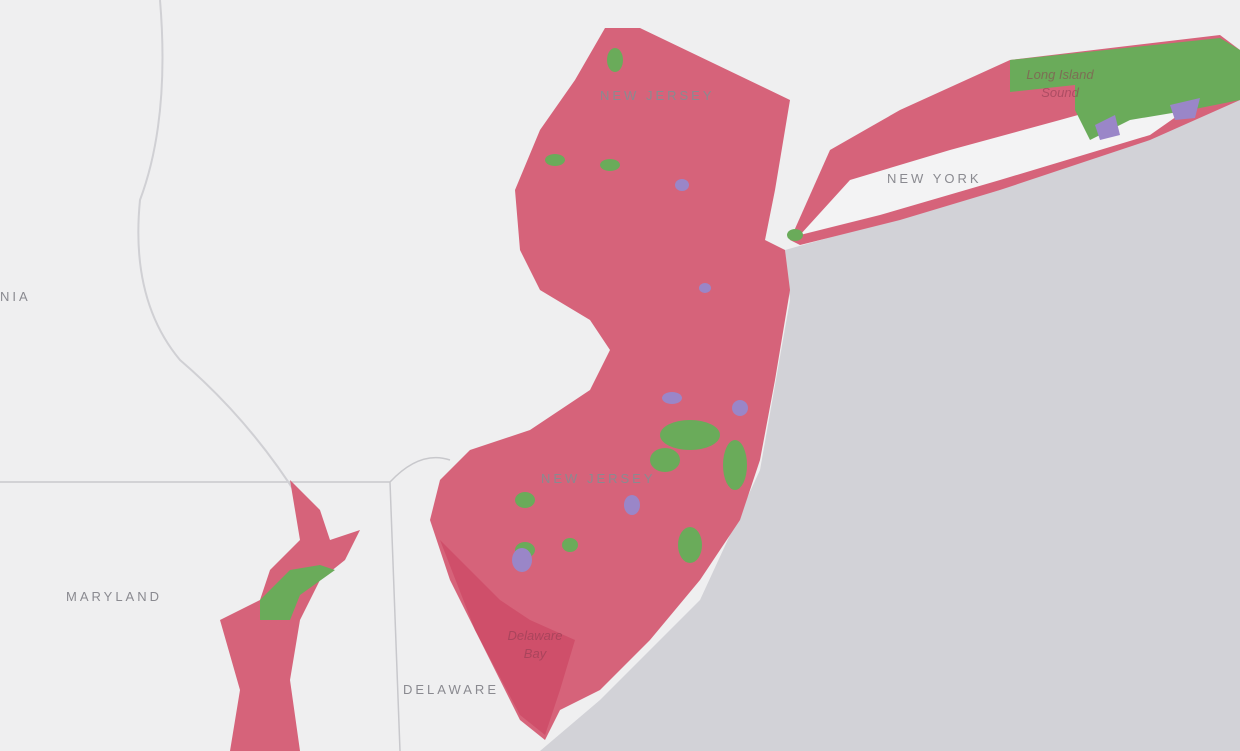  What do you see at coordinates (934, 178) in the screenshot?
I see `label-new-york: NEW YORK` at bounding box center [934, 178].